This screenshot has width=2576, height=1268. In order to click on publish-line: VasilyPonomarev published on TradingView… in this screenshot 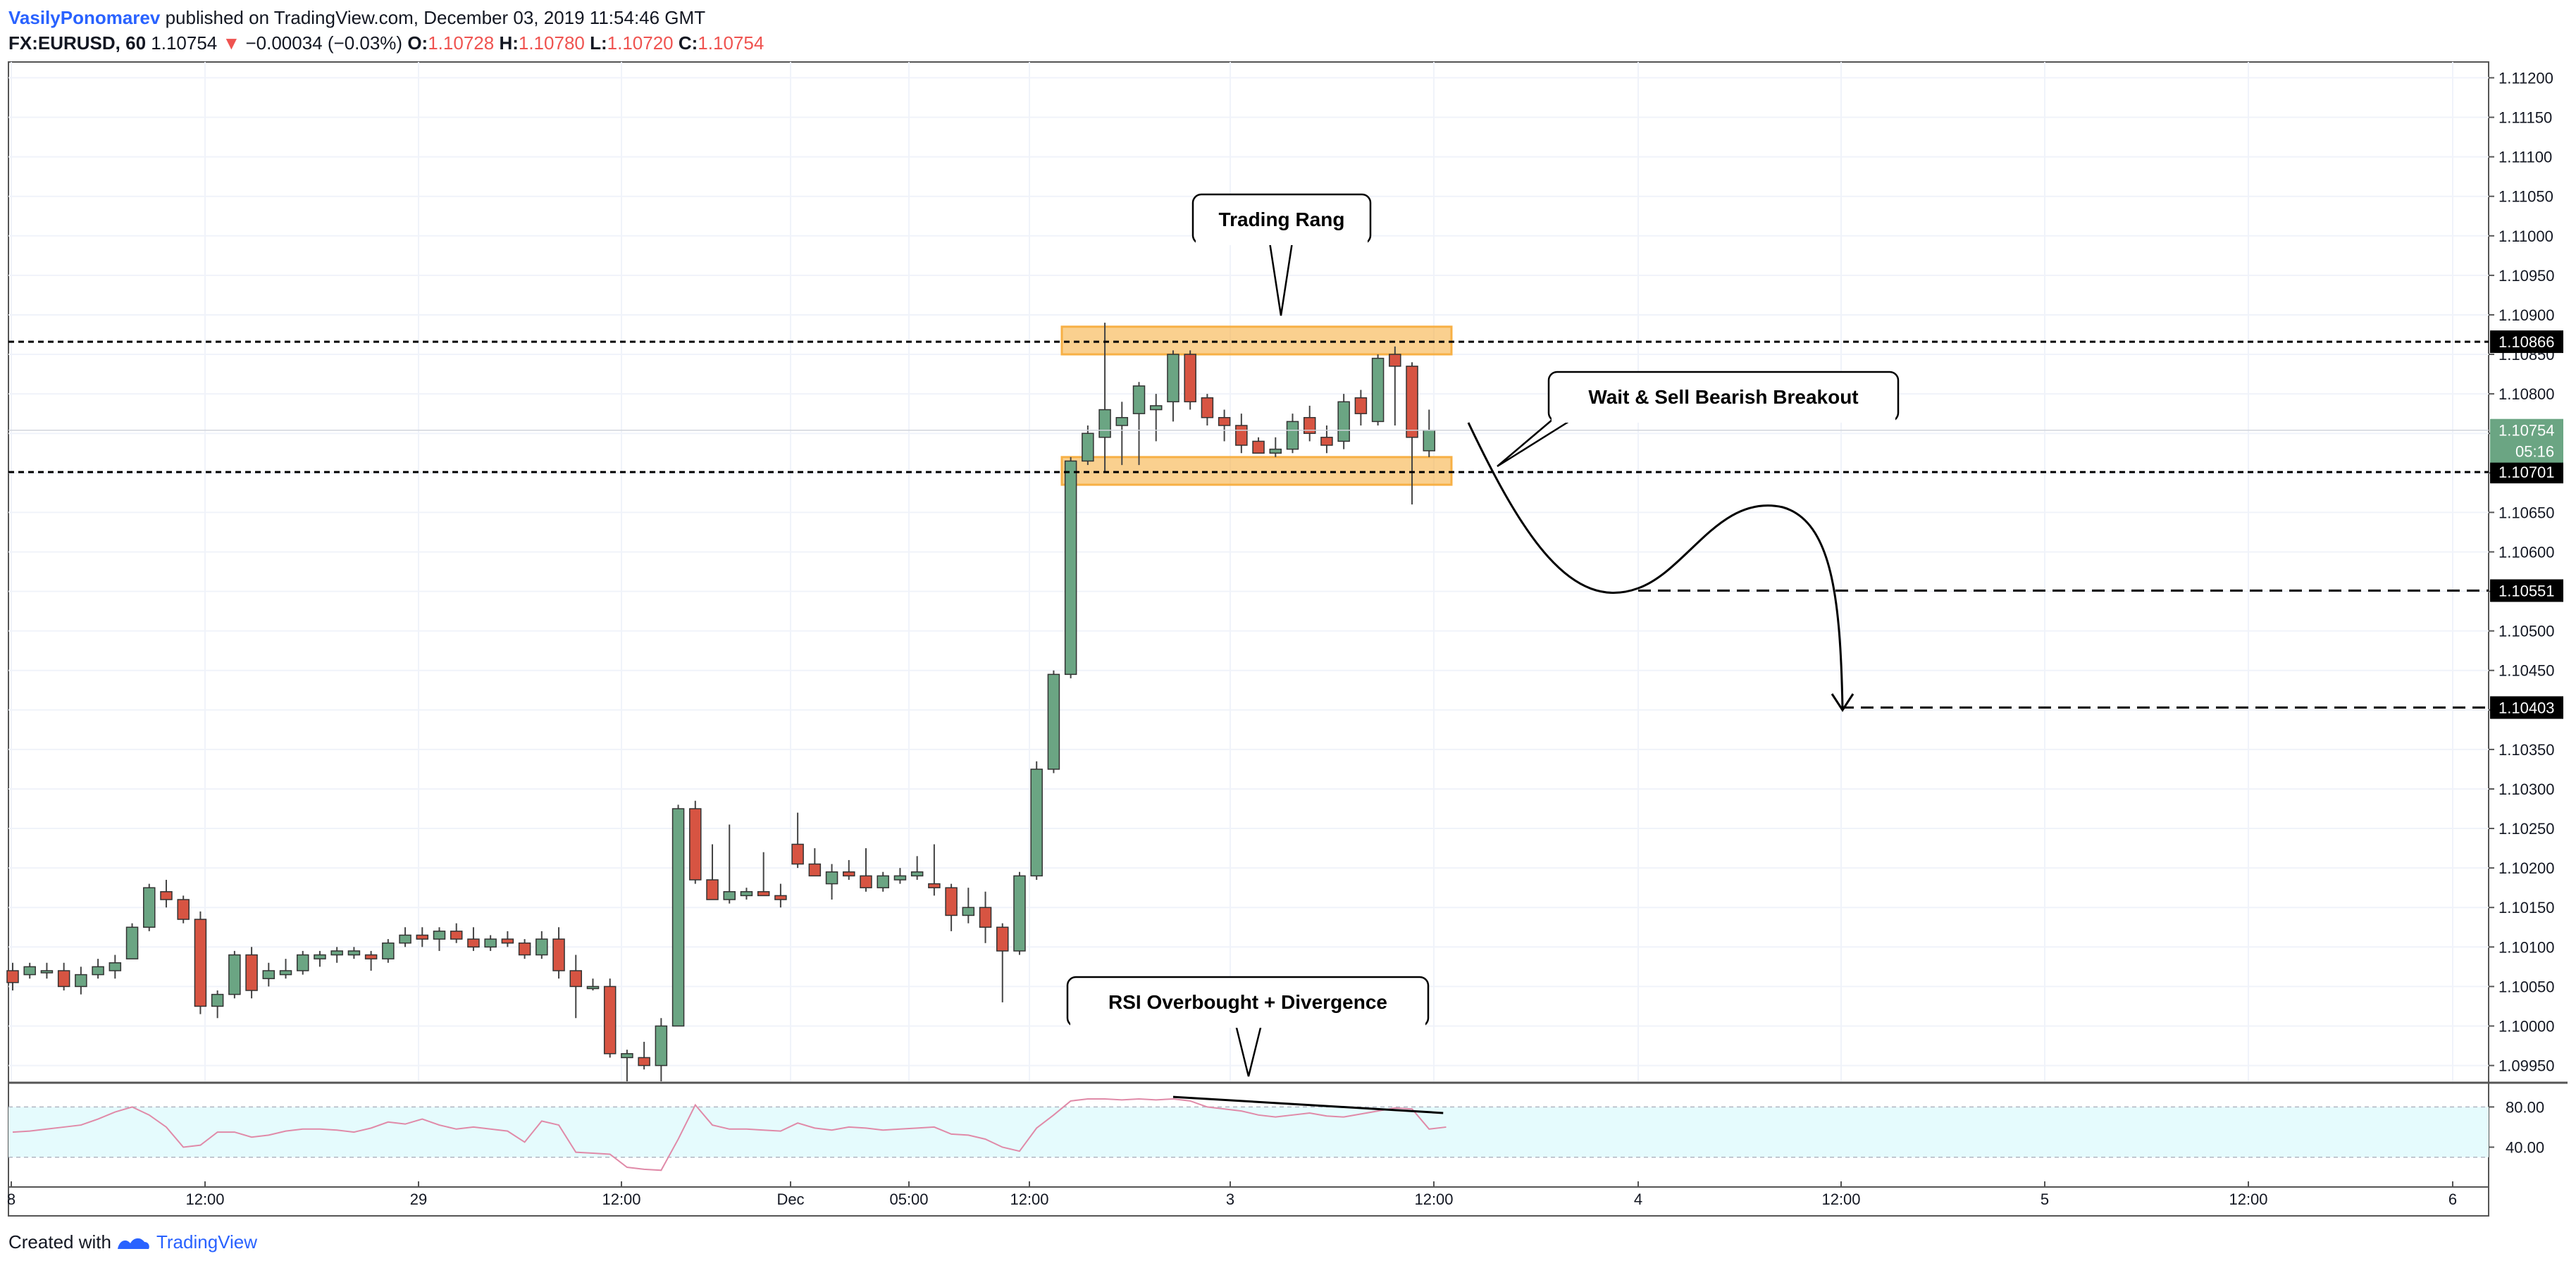, I will do `click(356, 18)`.